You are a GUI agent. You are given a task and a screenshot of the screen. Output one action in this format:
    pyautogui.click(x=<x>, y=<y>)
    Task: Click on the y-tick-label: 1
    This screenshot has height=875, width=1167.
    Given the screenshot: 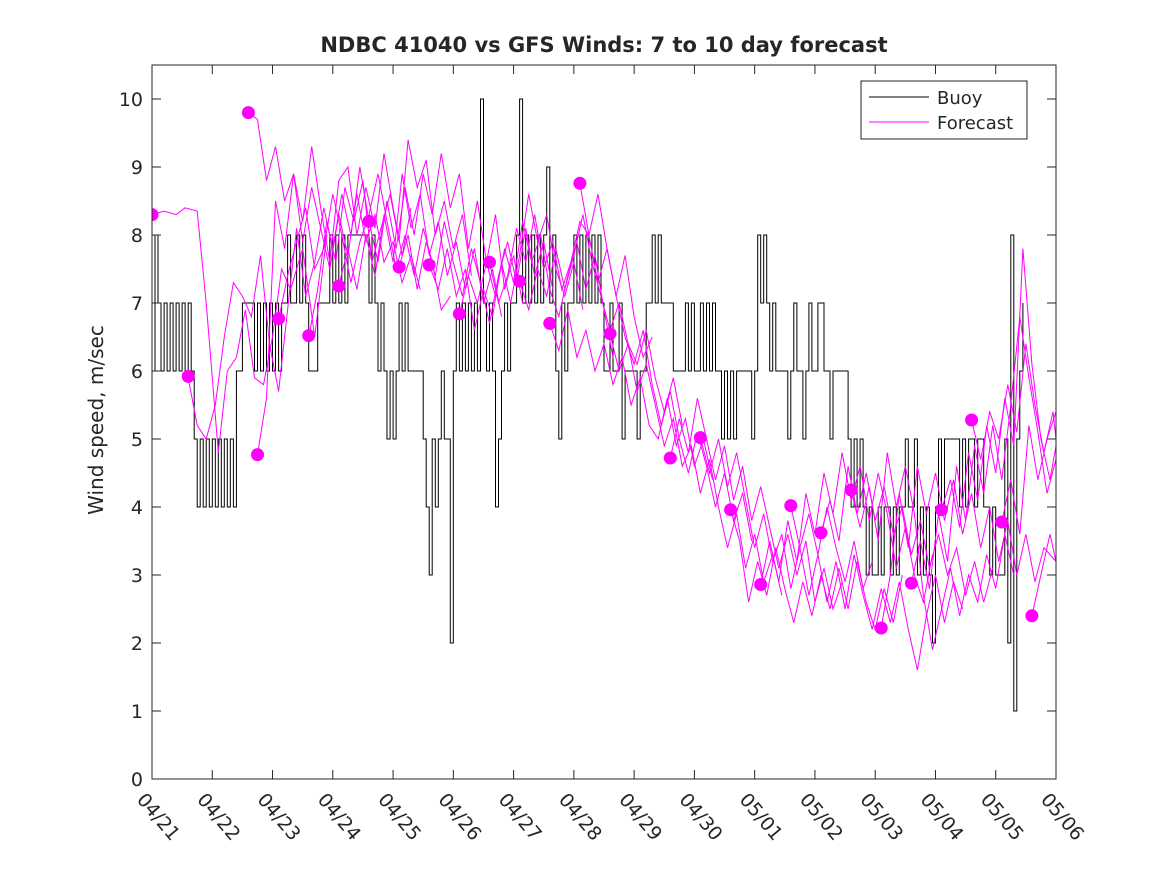 What is the action you would take?
    pyautogui.click(x=137, y=712)
    